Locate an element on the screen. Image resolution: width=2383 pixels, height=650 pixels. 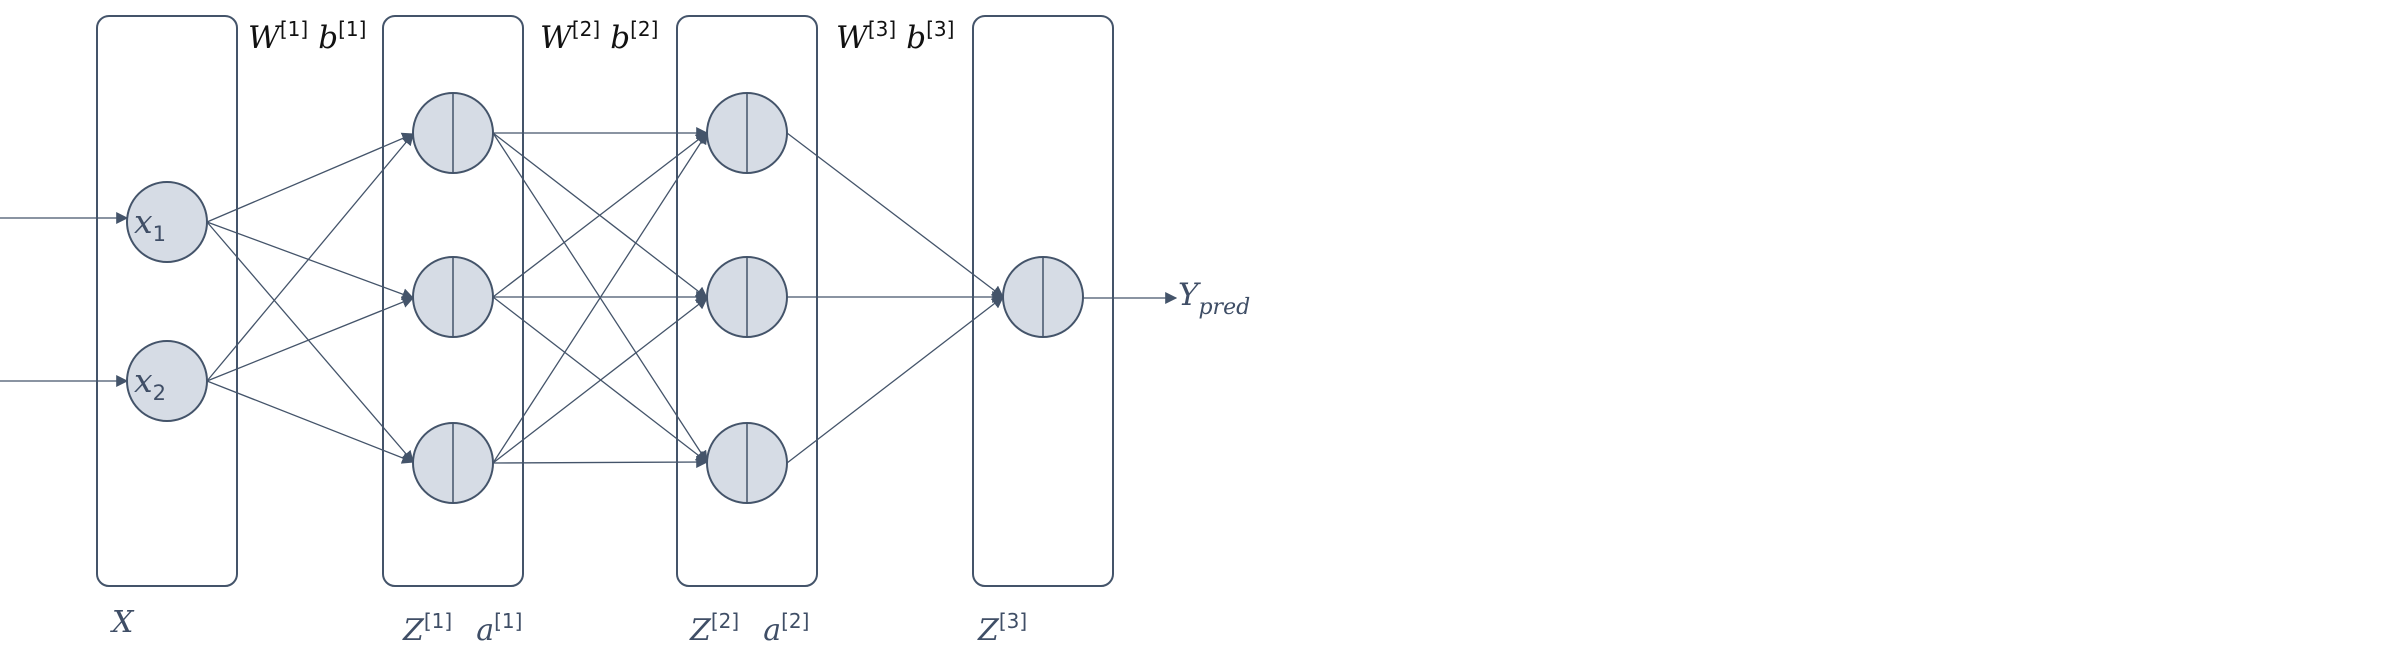
layer-box-hidden2 is located at coordinates (747, 301).